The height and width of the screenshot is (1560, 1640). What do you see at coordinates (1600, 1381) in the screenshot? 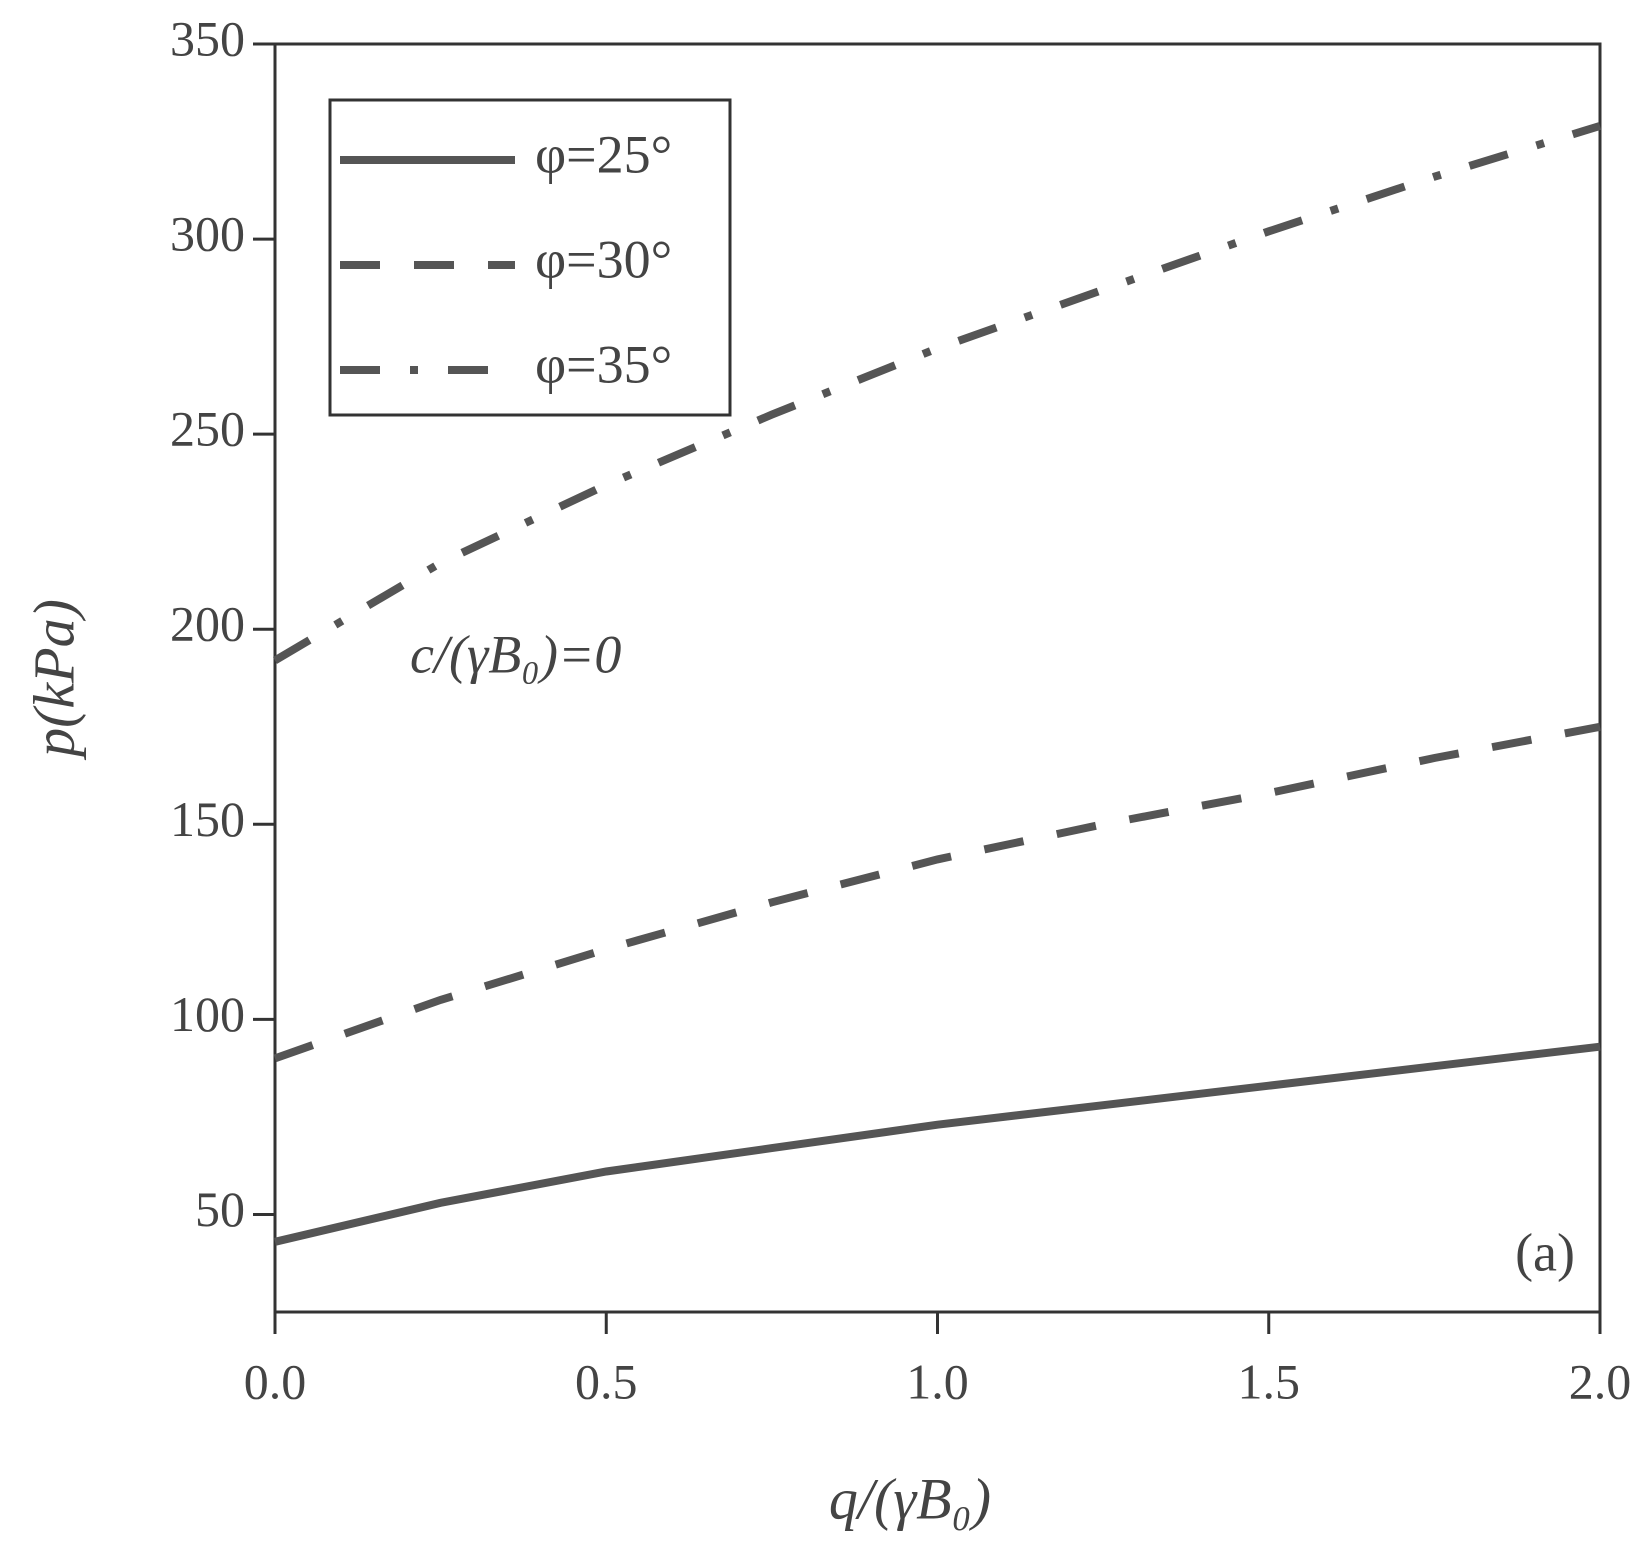
I see `x-tick-label: 2.0` at bounding box center [1600, 1381].